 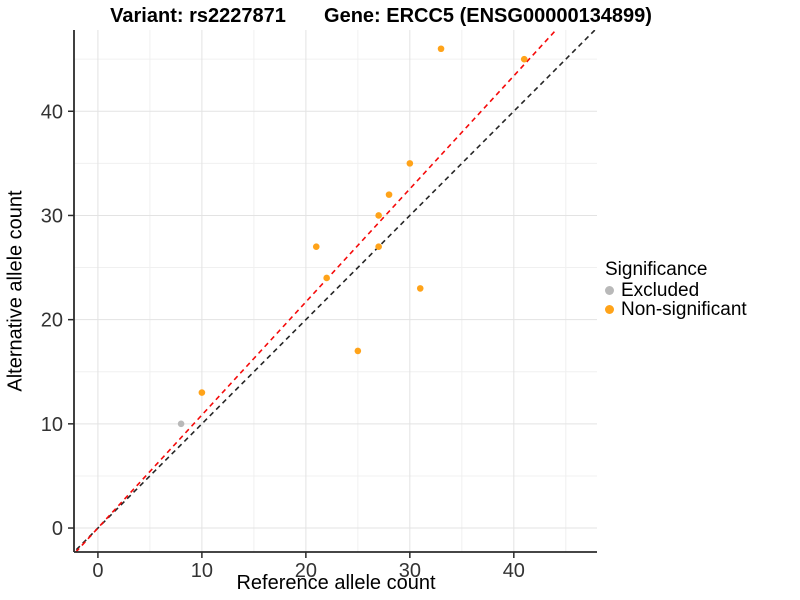 I want to click on legend-items: Excluded Non-significant, so click(x=676, y=300).